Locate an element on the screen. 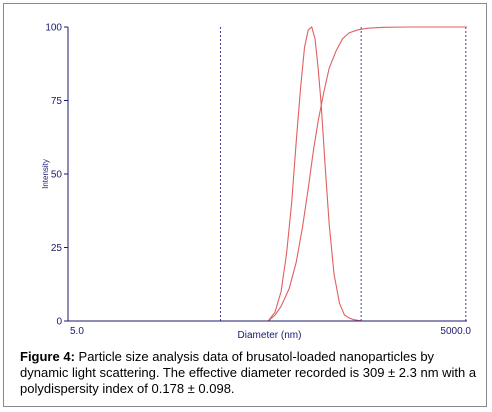  y-tick-label: 100 is located at coordinates (53, 28).